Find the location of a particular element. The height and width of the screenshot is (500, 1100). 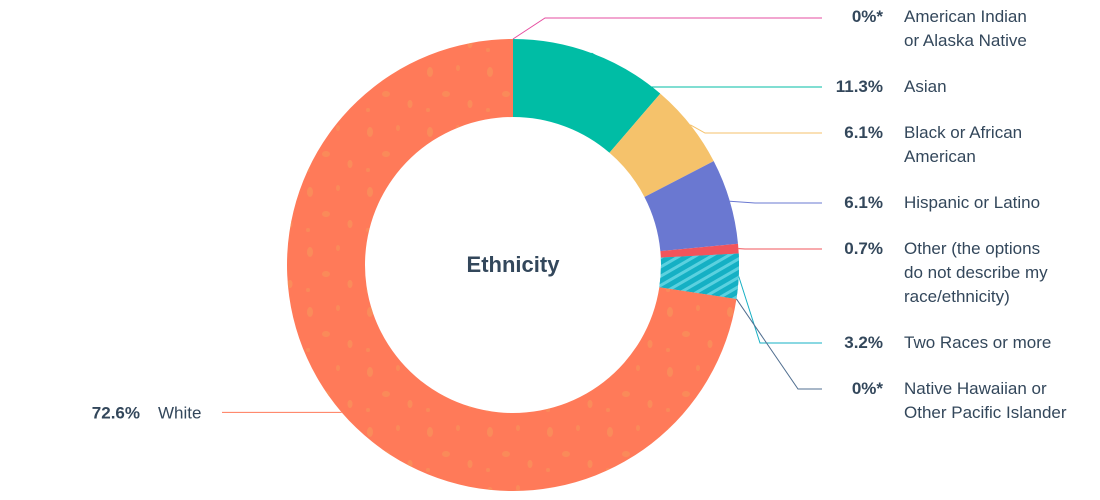

value-label-american-indian-or-alaska-native: 0%* is located at coordinates (868, 16).